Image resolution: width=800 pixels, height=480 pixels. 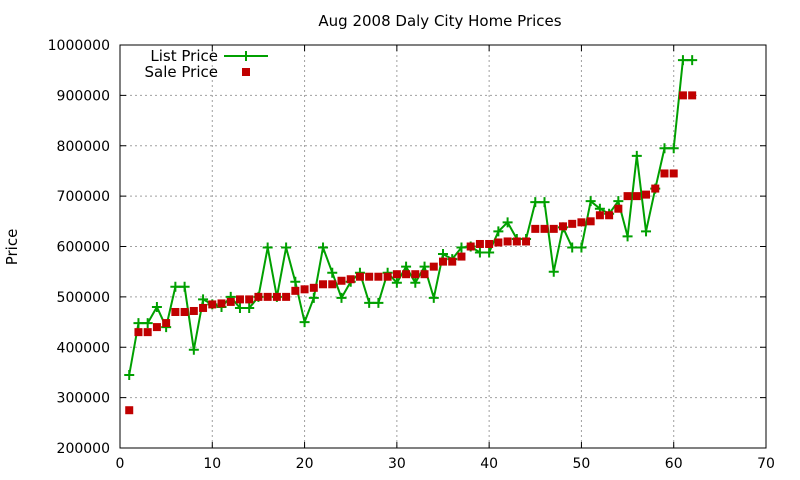 What do you see at coordinates (305, 464) in the screenshot?
I see `x-tick-label: 20` at bounding box center [305, 464].